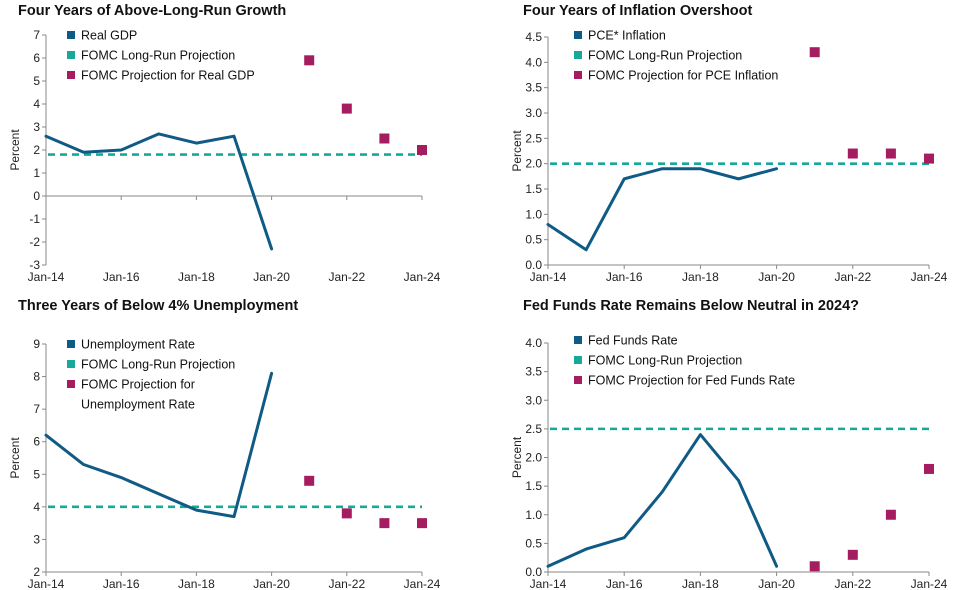 This screenshot has width=960, height=590. Describe the element at coordinates (36, 173) in the screenshot. I see `y-tick-label: 1` at that location.